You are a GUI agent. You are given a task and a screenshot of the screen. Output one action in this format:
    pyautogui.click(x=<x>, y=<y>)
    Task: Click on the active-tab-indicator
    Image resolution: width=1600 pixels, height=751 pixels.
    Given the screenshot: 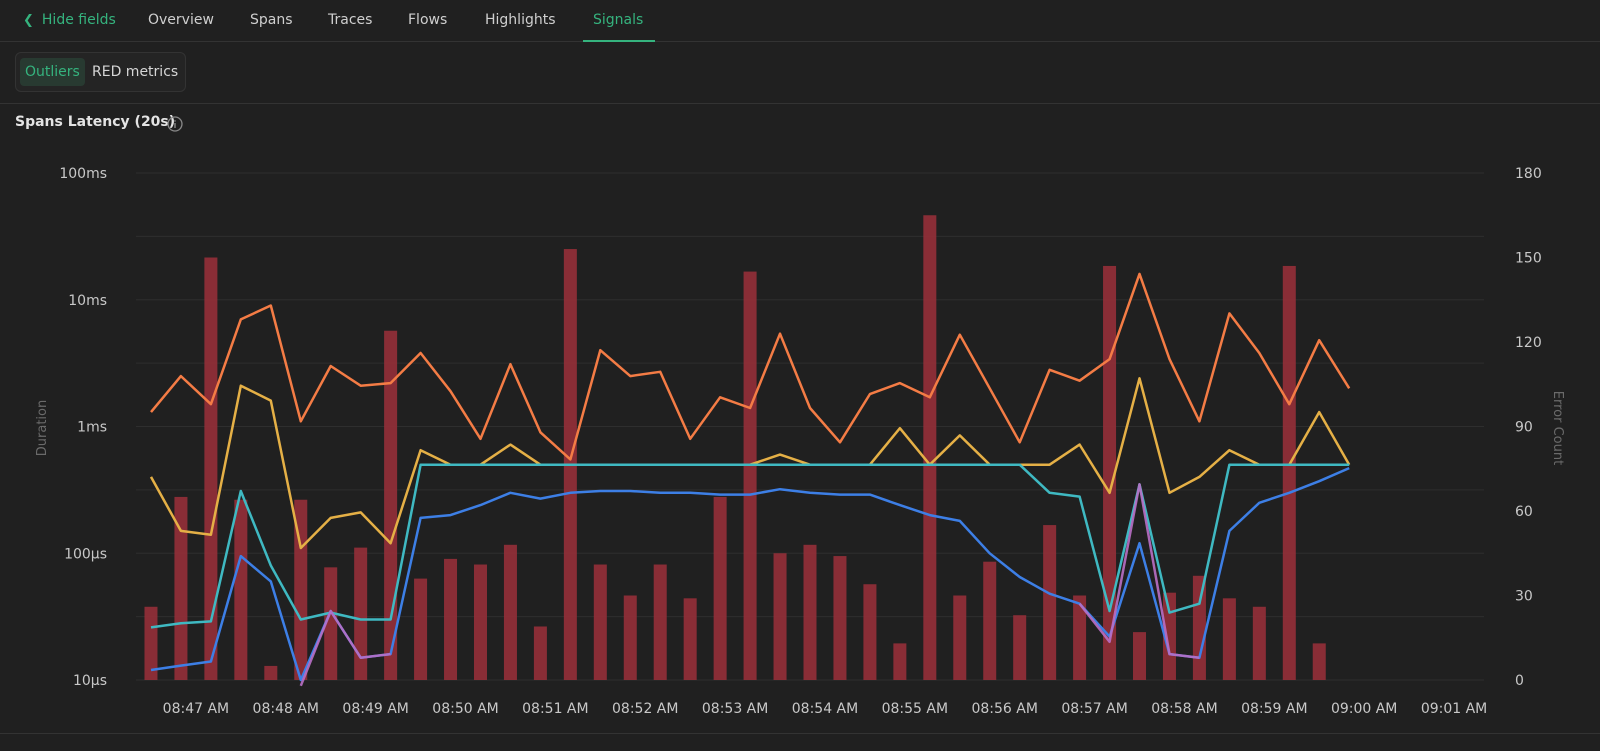 What is the action you would take?
    pyautogui.click(x=619, y=41)
    